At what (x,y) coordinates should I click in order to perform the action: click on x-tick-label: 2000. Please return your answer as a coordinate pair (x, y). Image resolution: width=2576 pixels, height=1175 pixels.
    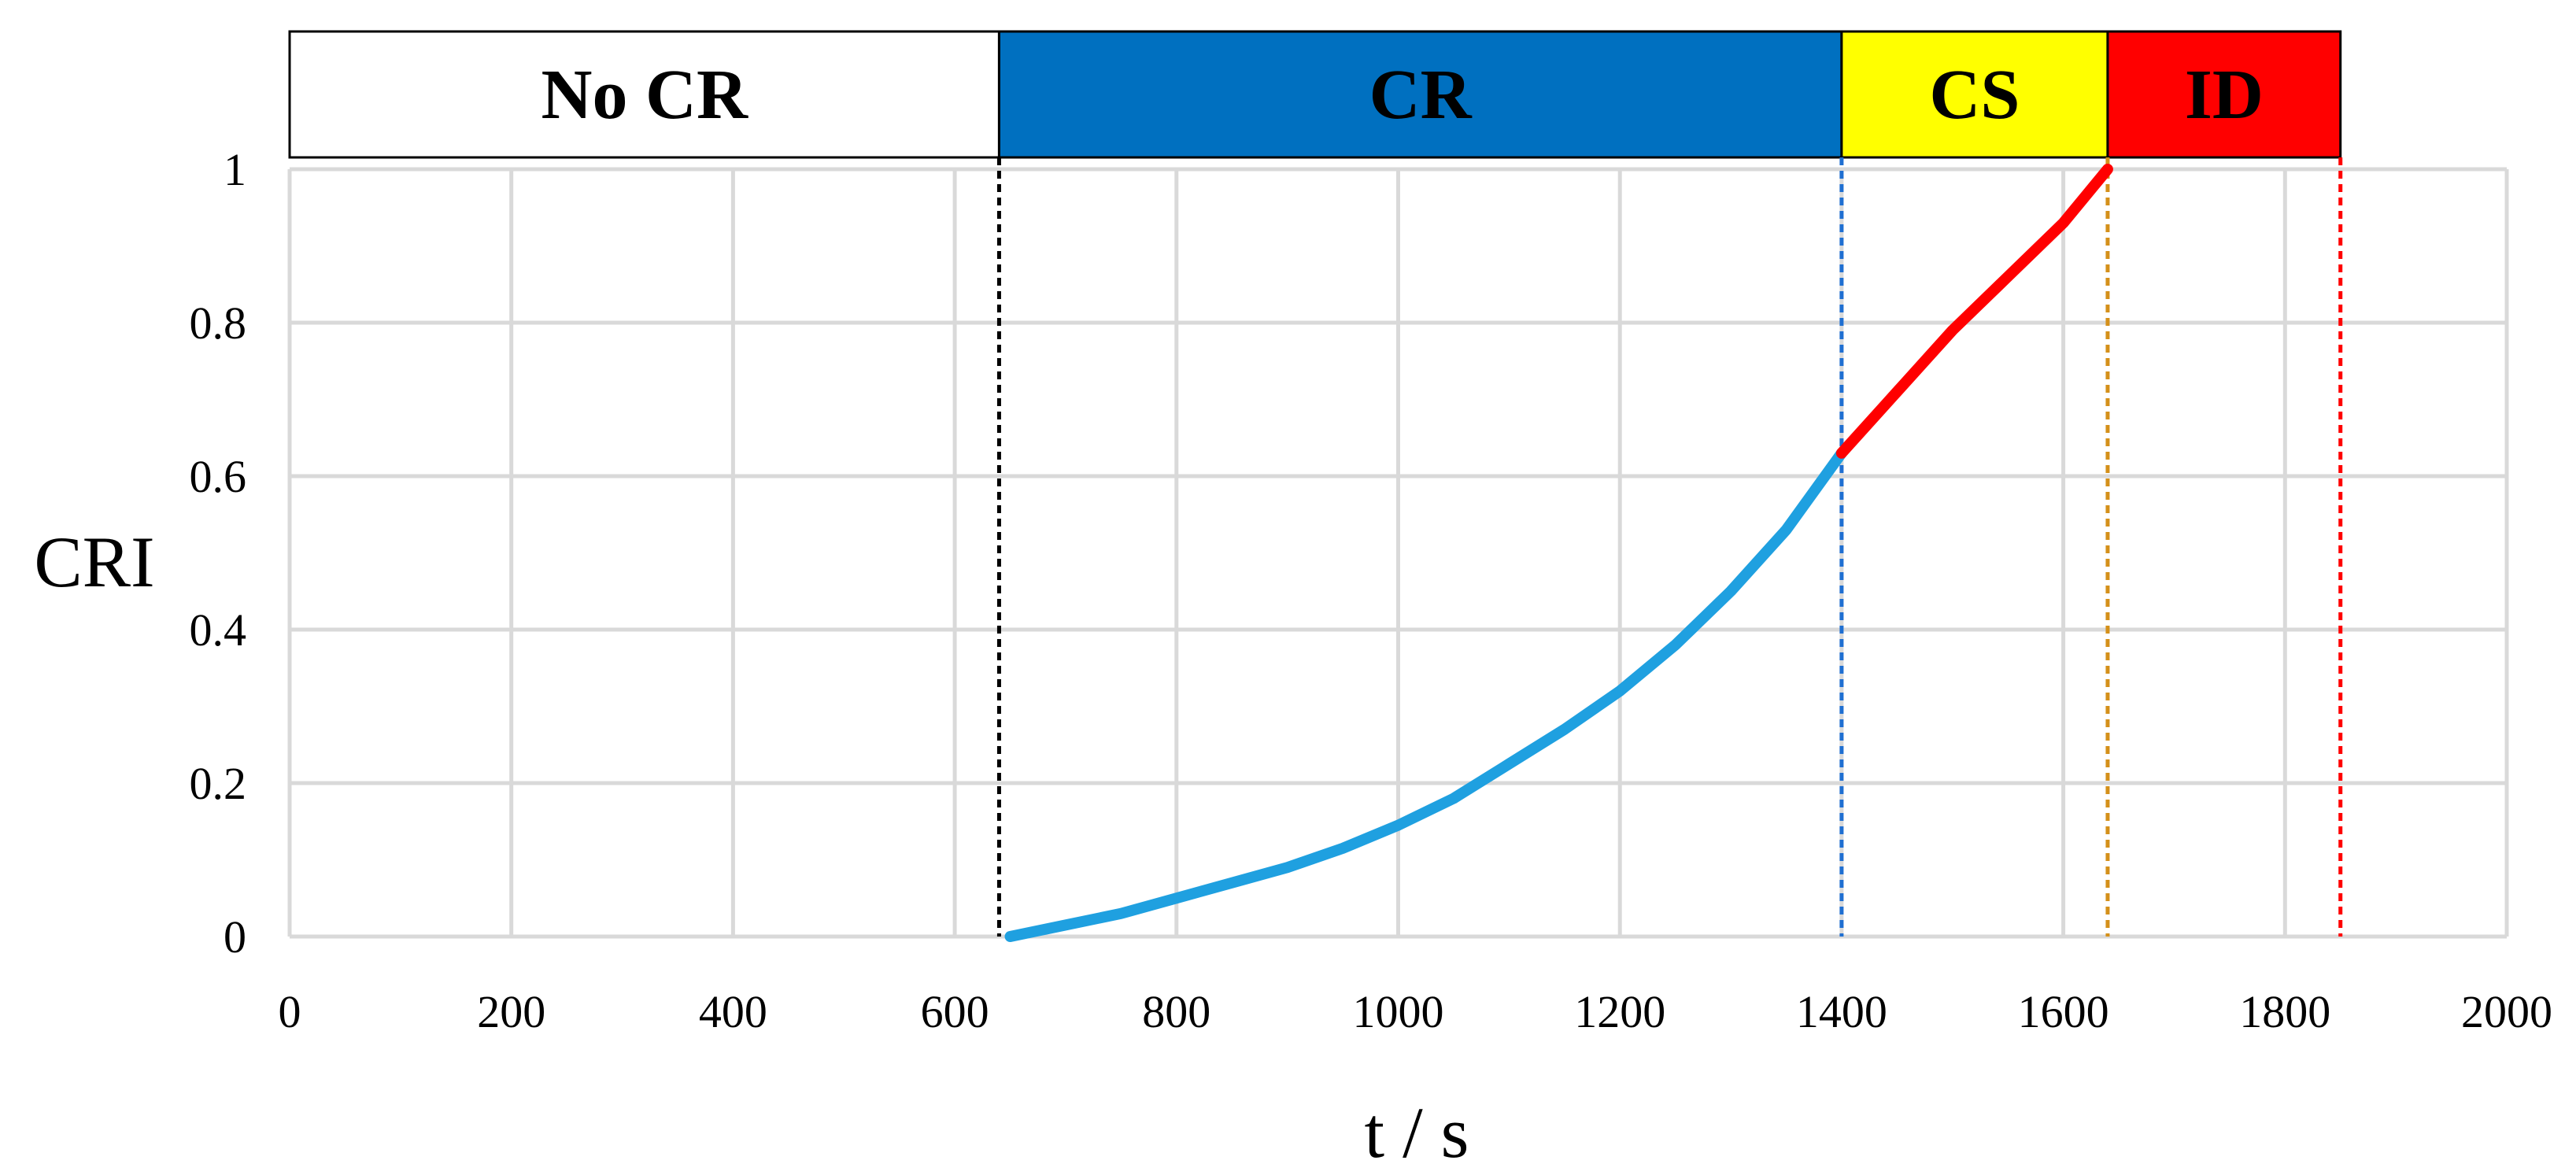
    Looking at the image, I should click on (2506, 1012).